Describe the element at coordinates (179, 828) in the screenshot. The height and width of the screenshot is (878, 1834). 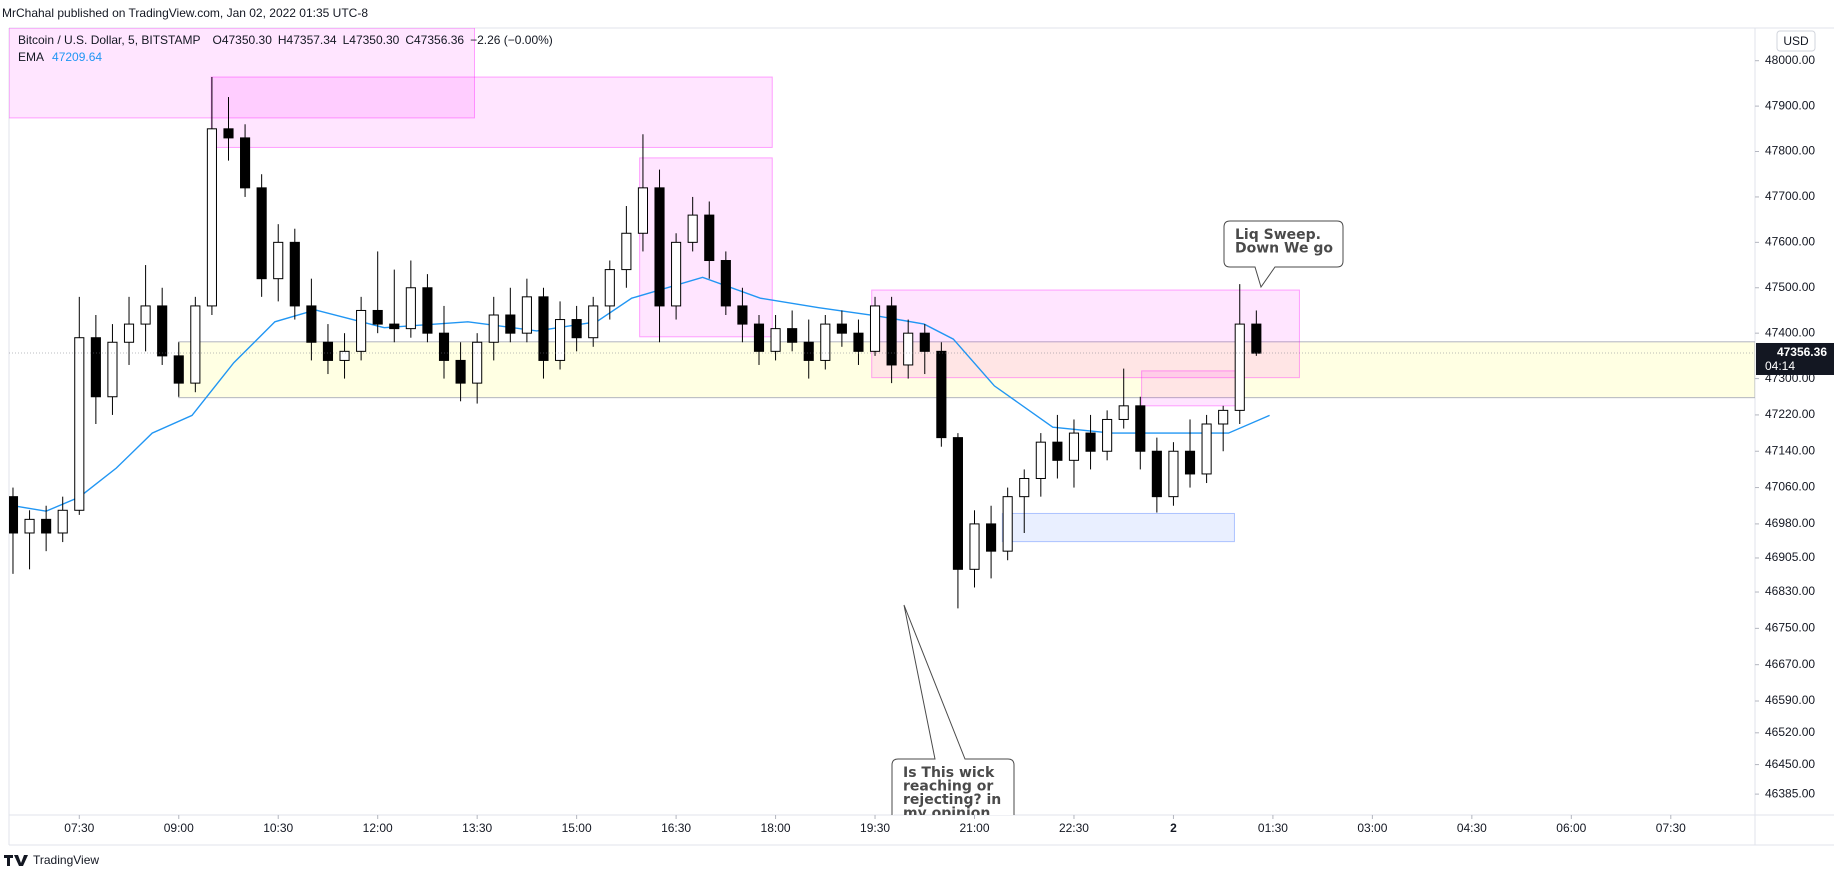
I see `x-tick-label: 09:00` at that location.